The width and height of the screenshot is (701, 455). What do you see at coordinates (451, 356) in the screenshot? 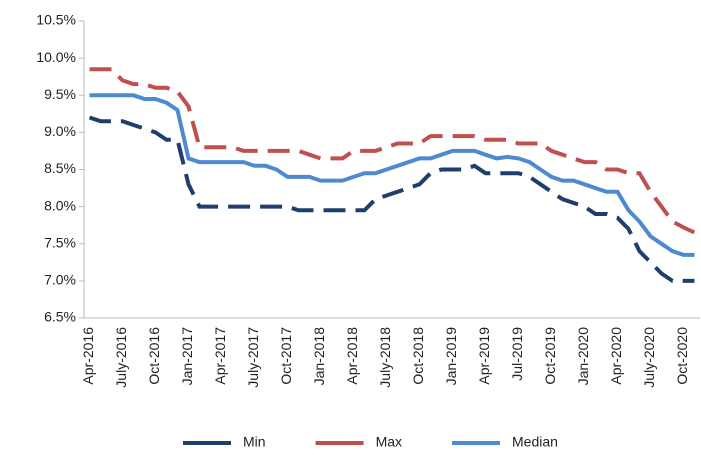
I see `x-tick-label: Jan-2019` at bounding box center [451, 356].